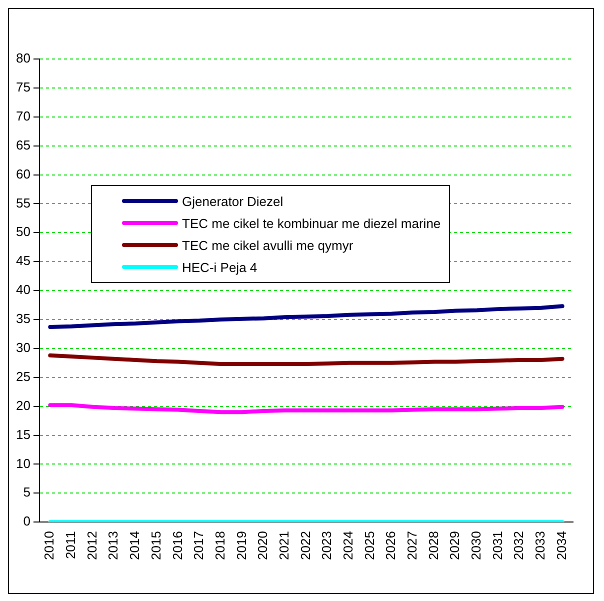 The height and width of the screenshot is (601, 604). I want to click on x-tick-label: 2032, so click(518, 545).